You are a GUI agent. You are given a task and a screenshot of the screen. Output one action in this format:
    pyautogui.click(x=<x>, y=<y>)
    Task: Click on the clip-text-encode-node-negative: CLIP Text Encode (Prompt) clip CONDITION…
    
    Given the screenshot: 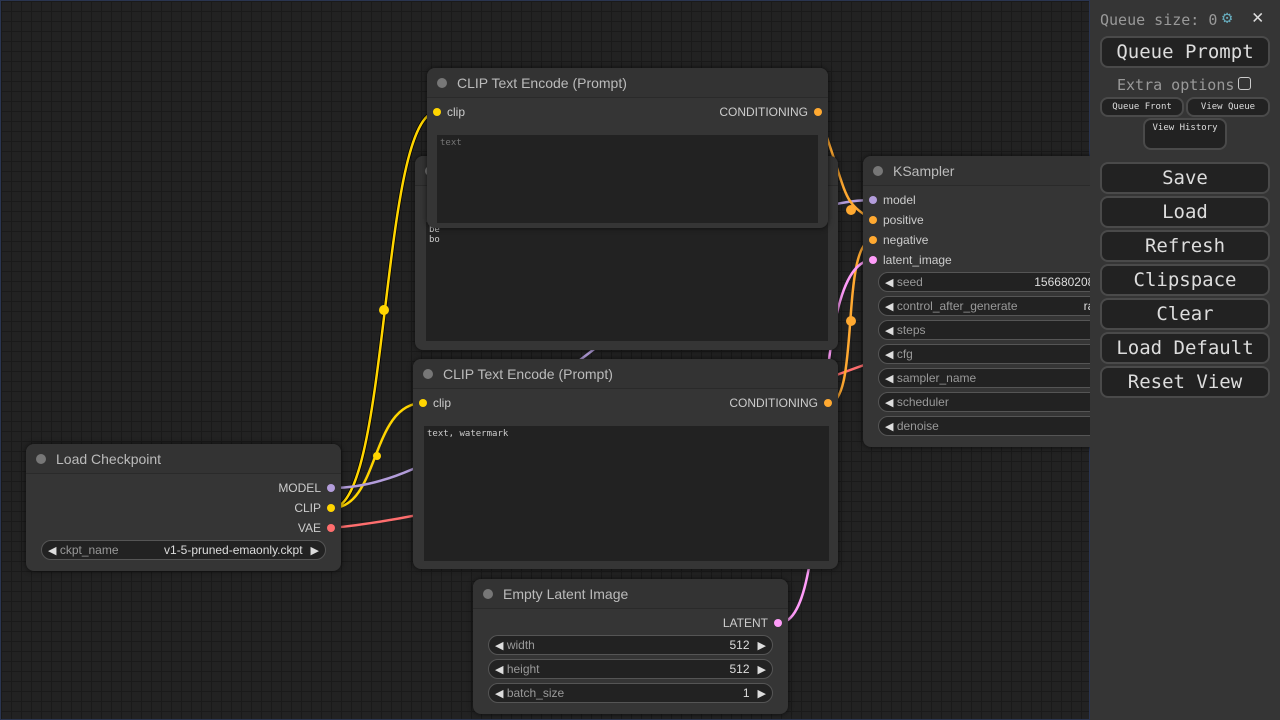 What is the action you would take?
    pyautogui.click(x=625, y=464)
    